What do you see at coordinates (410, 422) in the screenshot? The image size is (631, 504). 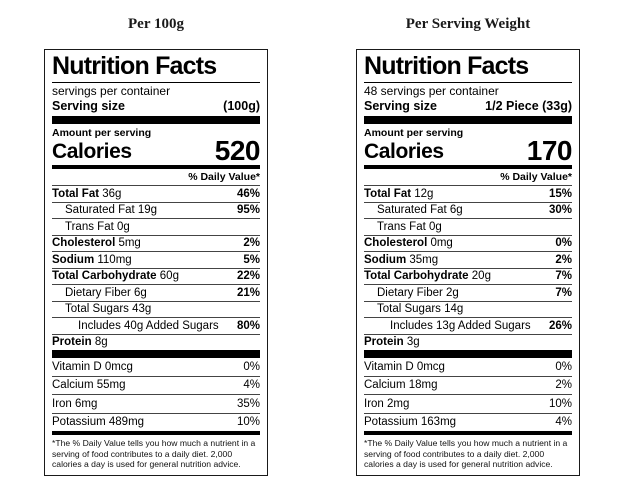 I see `vitamin-name: Potassium 163mg` at bounding box center [410, 422].